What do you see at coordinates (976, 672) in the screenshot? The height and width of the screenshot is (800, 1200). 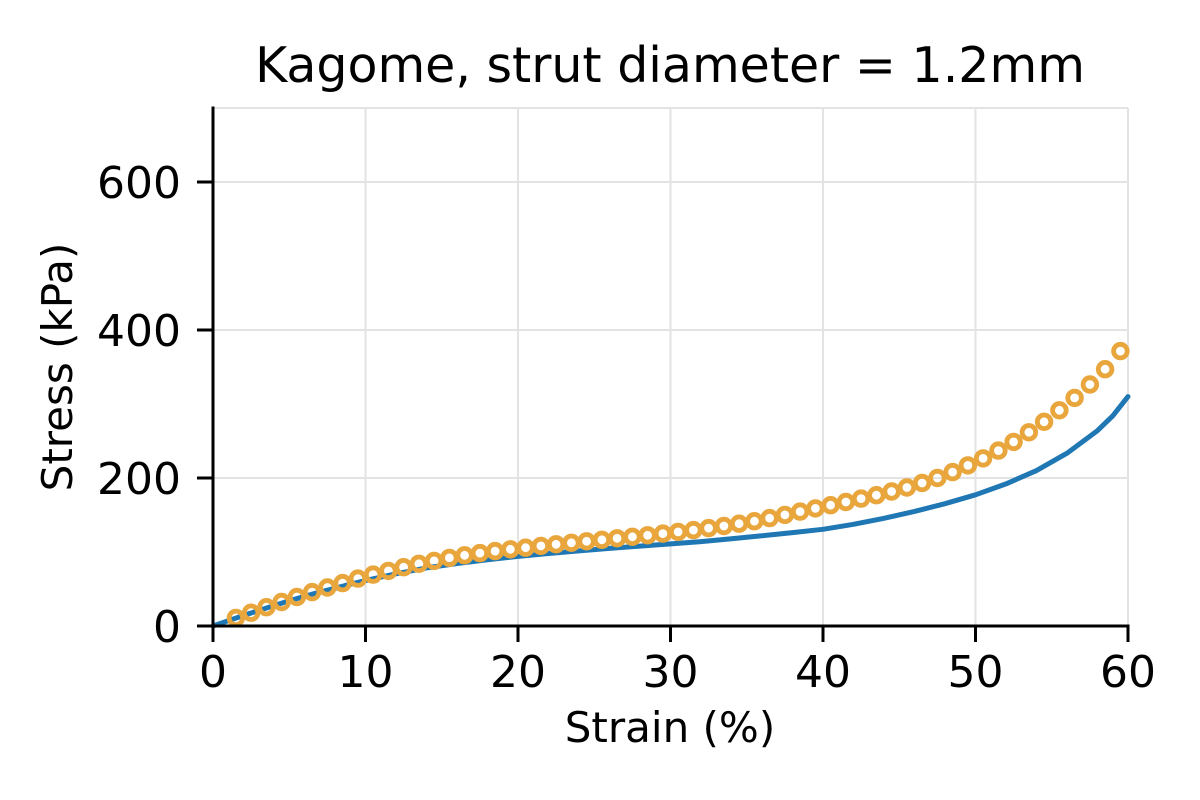 I see `x-tick-label: 50` at bounding box center [976, 672].